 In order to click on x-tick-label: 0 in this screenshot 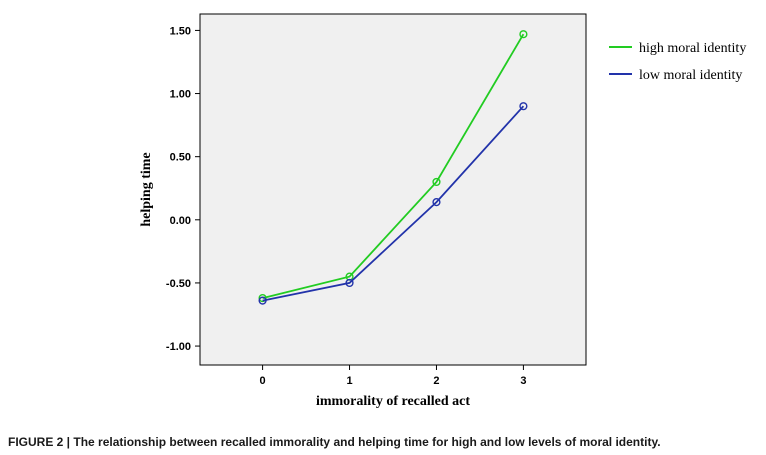, I will do `click(263, 381)`.